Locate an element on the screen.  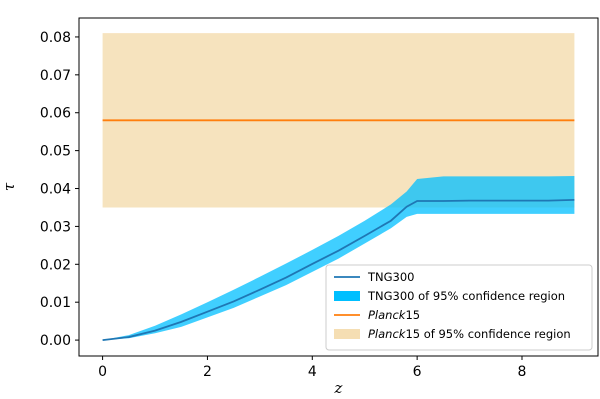
y-axis-label: τ is located at coordinates (9, 186).